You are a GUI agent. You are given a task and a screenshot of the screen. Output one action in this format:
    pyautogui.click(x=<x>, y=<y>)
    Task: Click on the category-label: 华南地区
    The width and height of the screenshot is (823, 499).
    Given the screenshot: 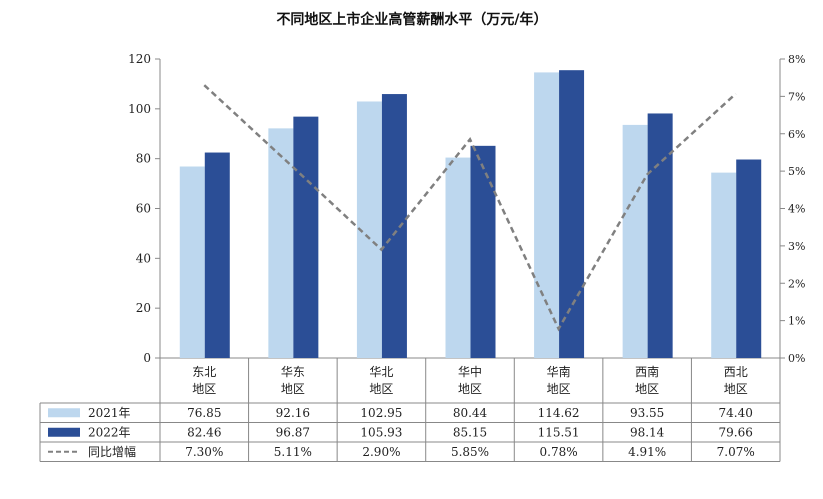 What is the action you would take?
    pyautogui.click(x=559, y=380)
    